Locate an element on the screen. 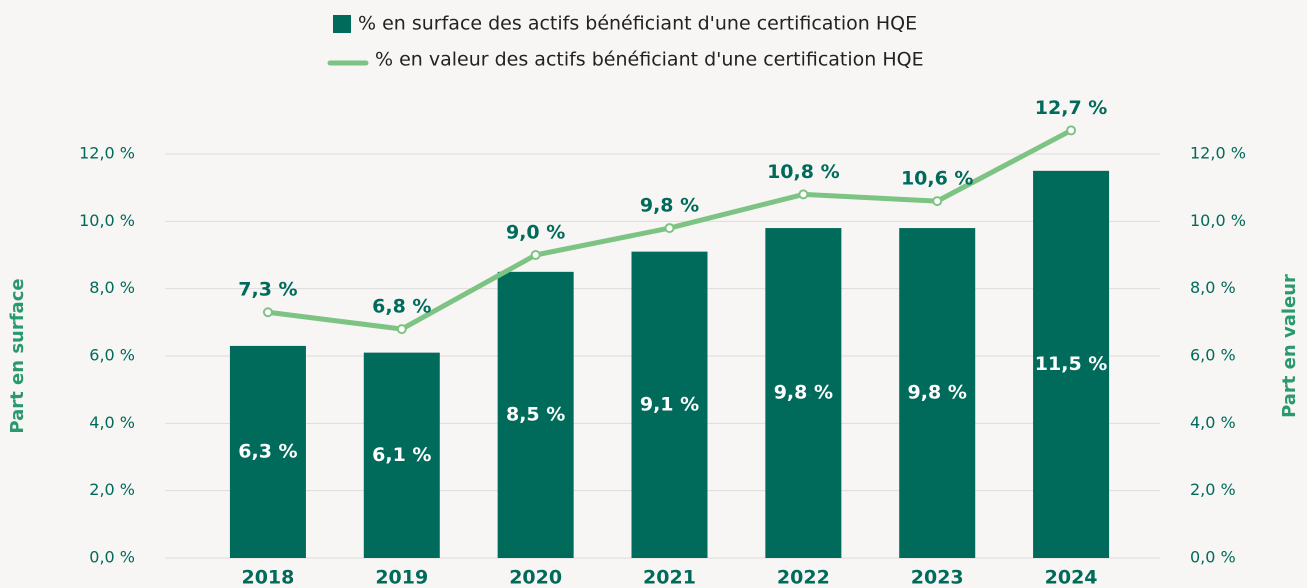 The width and height of the screenshot is (1307, 588). x-tick-label: 2019 is located at coordinates (401, 577).